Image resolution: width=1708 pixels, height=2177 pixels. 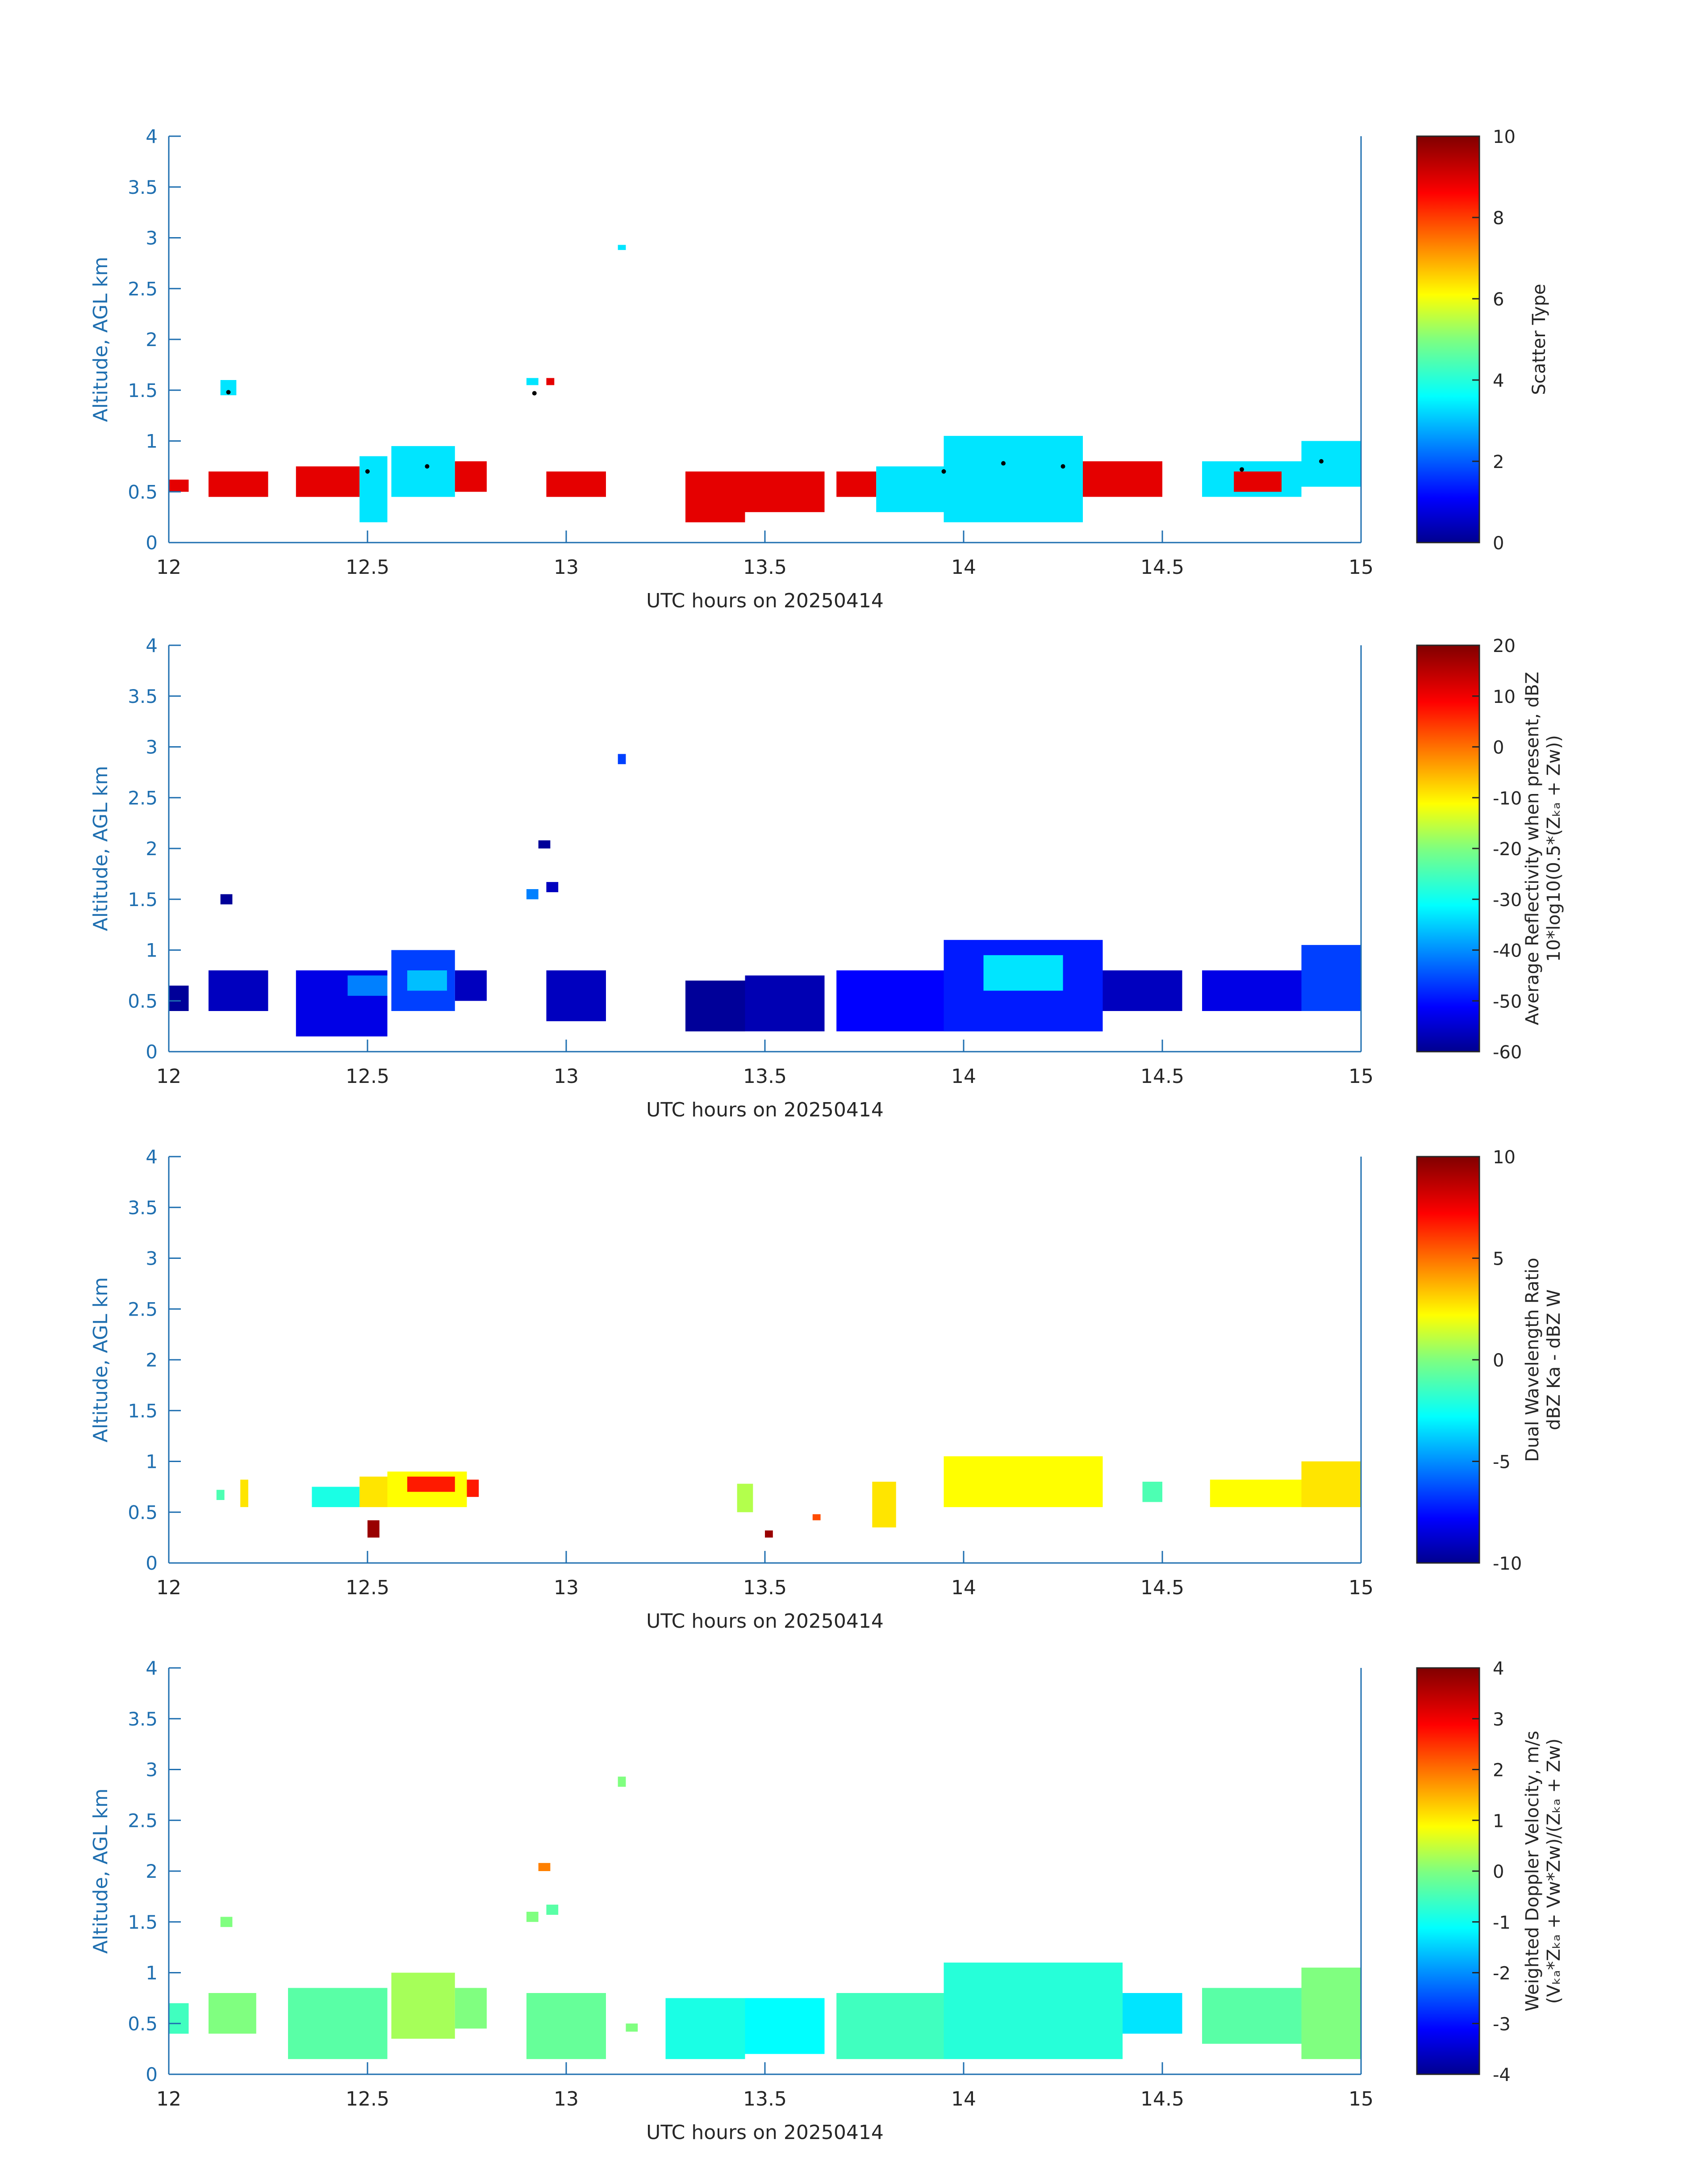 What do you see at coordinates (1498, 1821) in the screenshot?
I see `colorbar-tick-label: 1` at bounding box center [1498, 1821].